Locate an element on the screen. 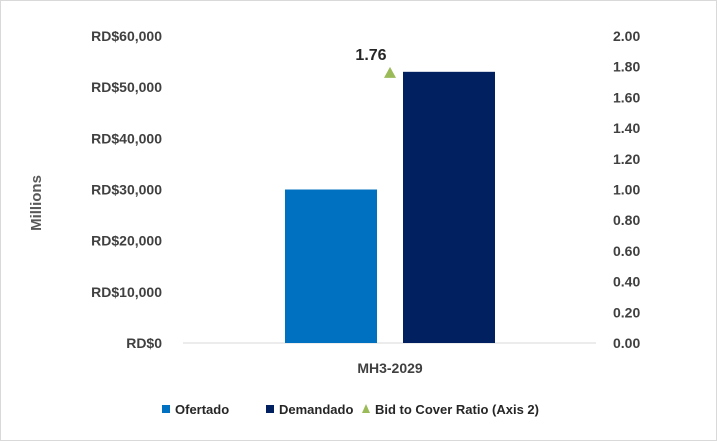 This screenshot has width=717, height=441. y2-tick-label: 0.00 is located at coordinates (626, 343).